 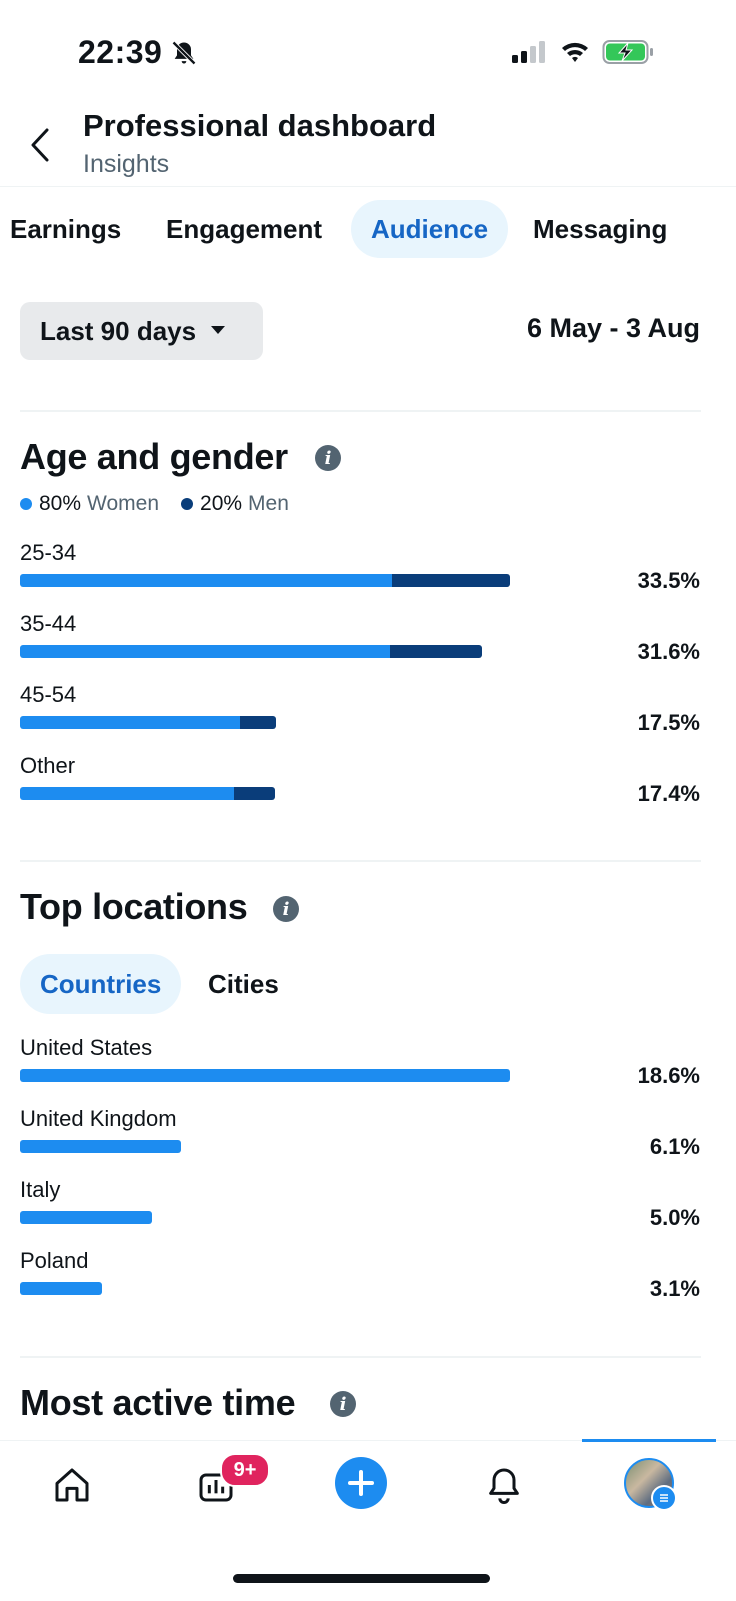 What do you see at coordinates (165, 504) in the screenshot?
I see `gender-legend: 80% Women 20% Men` at bounding box center [165, 504].